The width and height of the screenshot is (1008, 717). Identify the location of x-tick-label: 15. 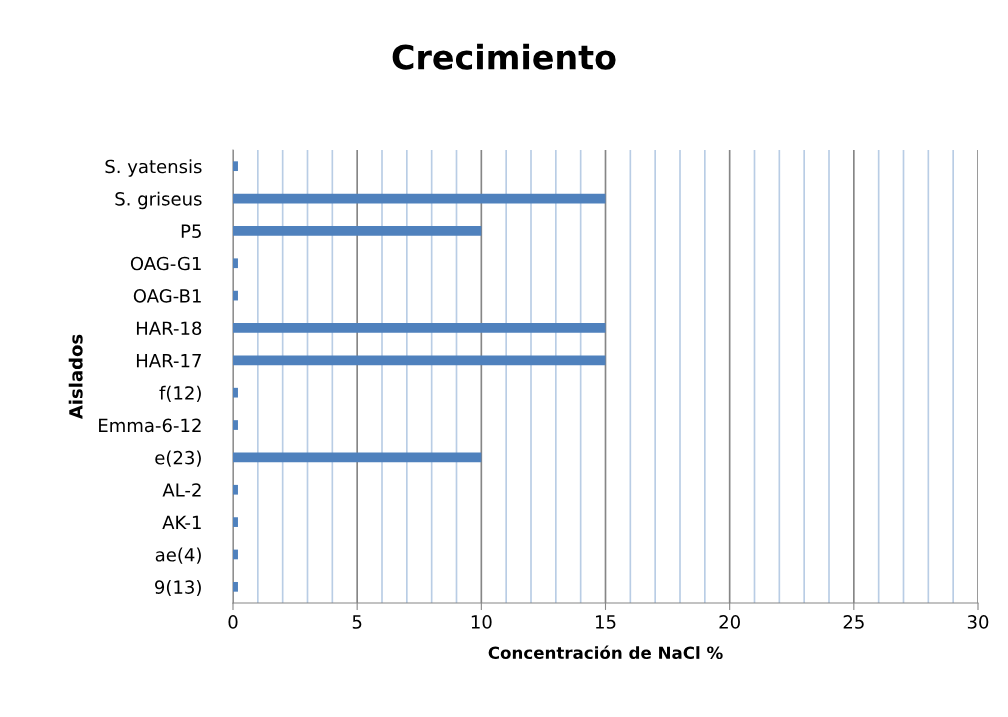
(606, 622).